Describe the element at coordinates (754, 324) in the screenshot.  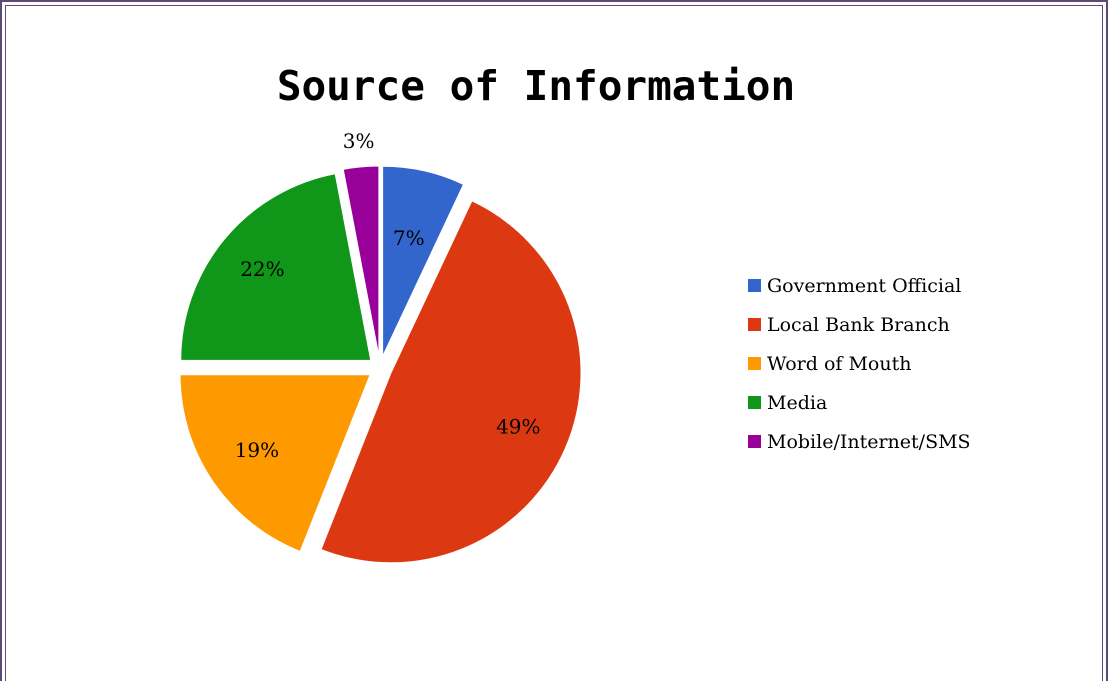
I see `legend-swatch-local-bank-branch` at that location.